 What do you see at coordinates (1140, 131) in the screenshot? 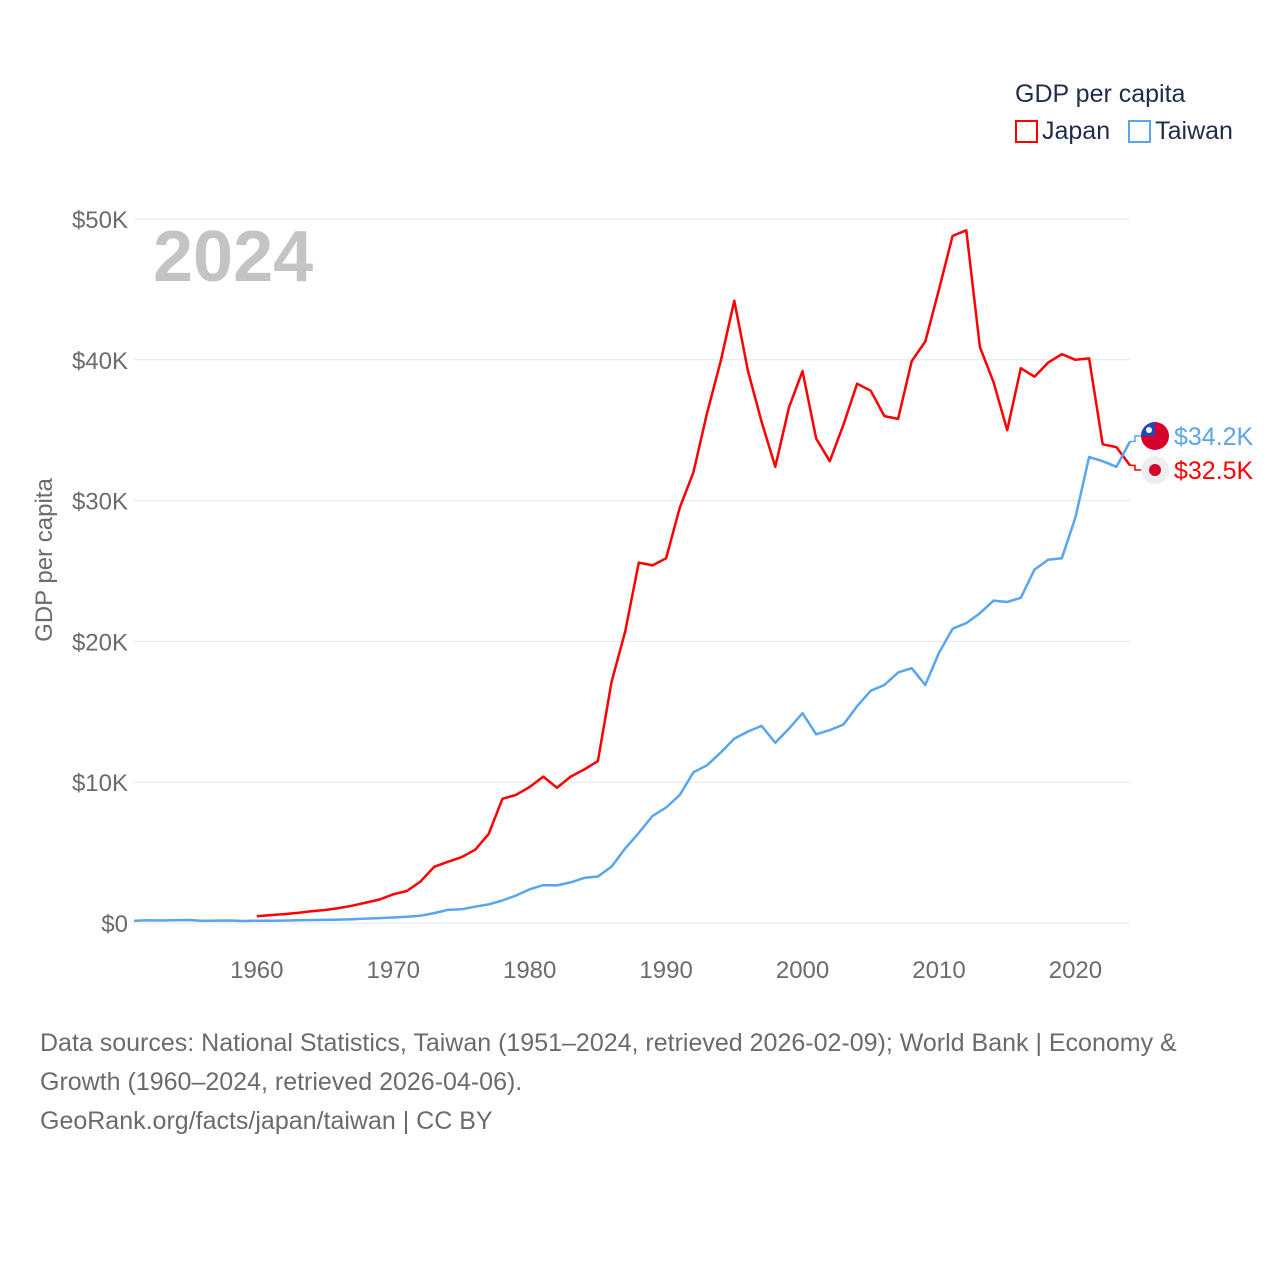
I see `taiwan-swatch-icon` at bounding box center [1140, 131].